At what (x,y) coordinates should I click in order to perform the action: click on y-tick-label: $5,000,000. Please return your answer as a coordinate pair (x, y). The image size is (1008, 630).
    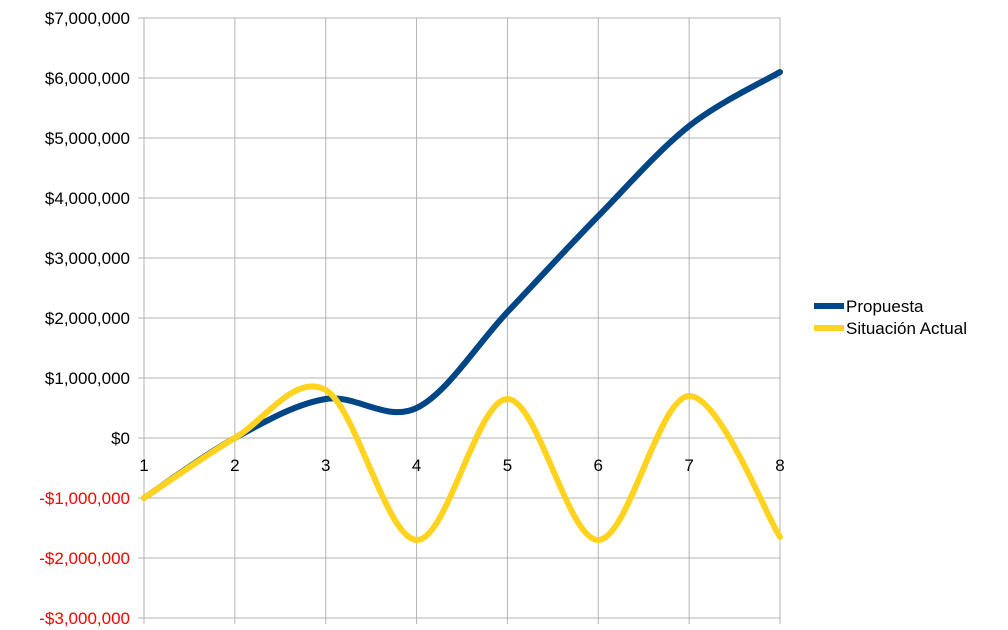
    Looking at the image, I should click on (87, 138).